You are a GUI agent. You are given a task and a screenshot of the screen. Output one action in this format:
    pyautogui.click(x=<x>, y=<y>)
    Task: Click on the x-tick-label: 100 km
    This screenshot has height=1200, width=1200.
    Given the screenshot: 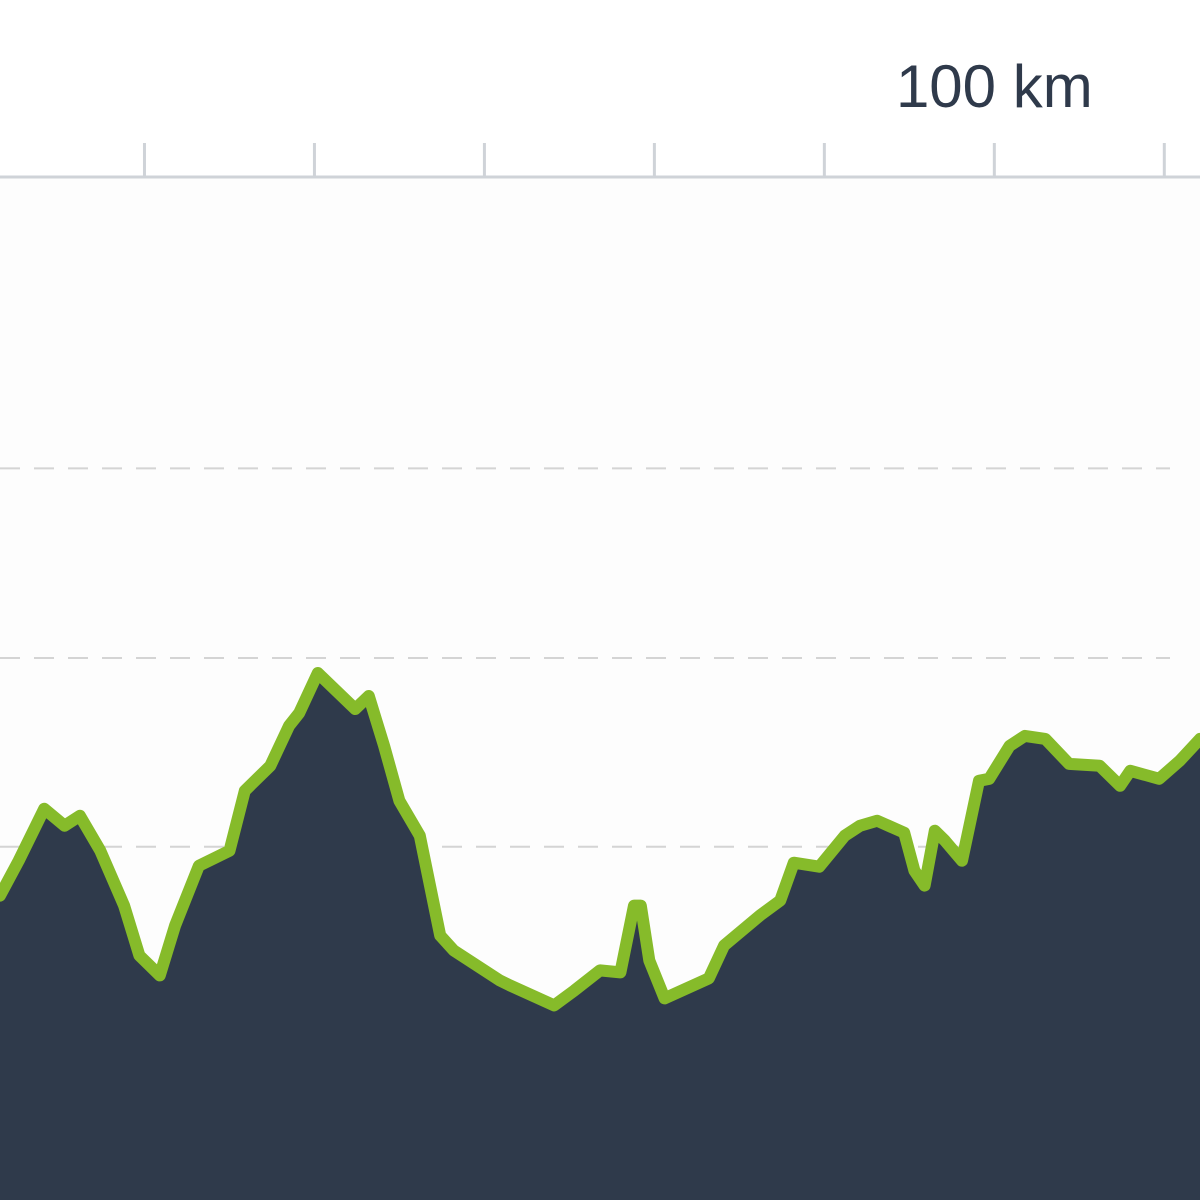 What is the action you would take?
    pyautogui.click(x=994, y=86)
    